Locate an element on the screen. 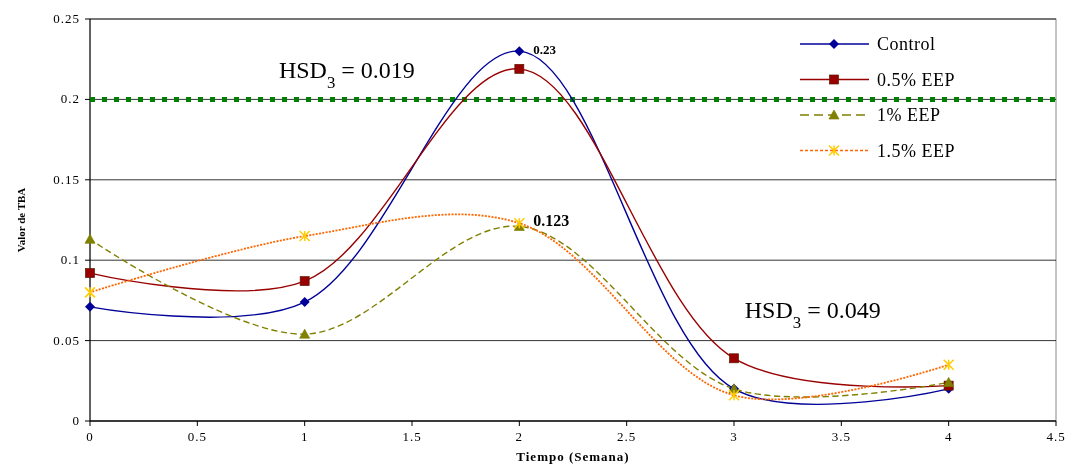 The image size is (1070, 466). annotation: HSD$_{3}$ = 0.019 is located at coordinates (346, 74).